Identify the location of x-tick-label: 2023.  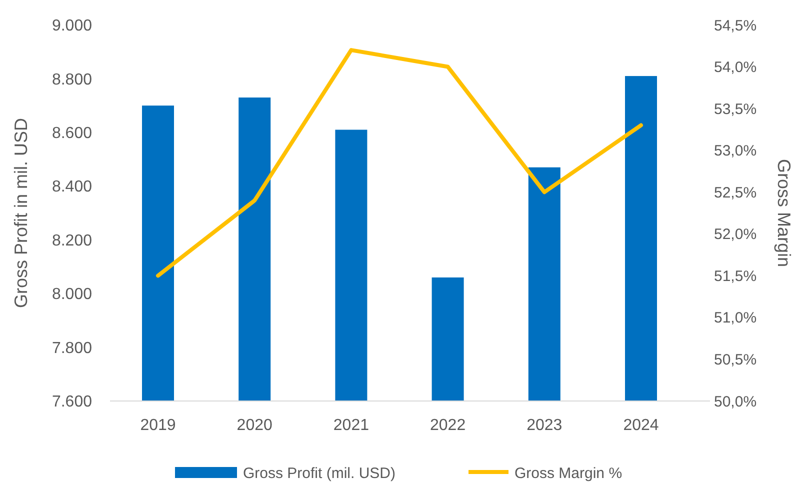
(544, 425).